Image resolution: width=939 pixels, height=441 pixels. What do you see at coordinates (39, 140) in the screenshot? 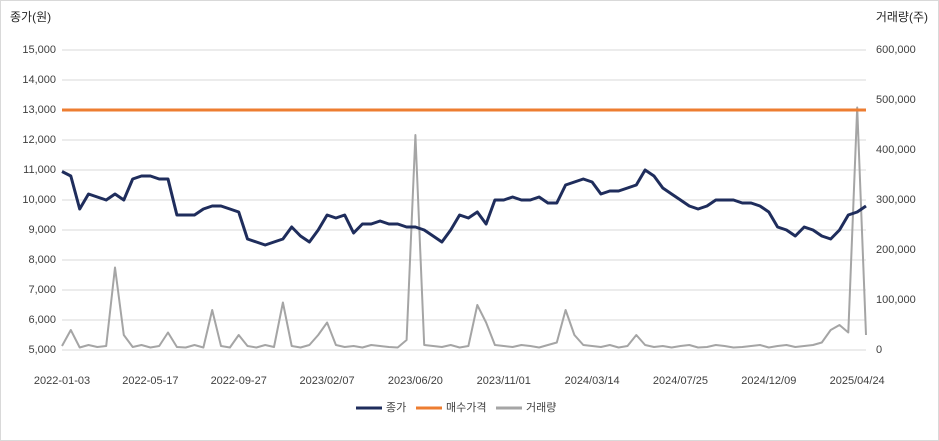
I see `y-tick-label: 12,000` at bounding box center [39, 140].